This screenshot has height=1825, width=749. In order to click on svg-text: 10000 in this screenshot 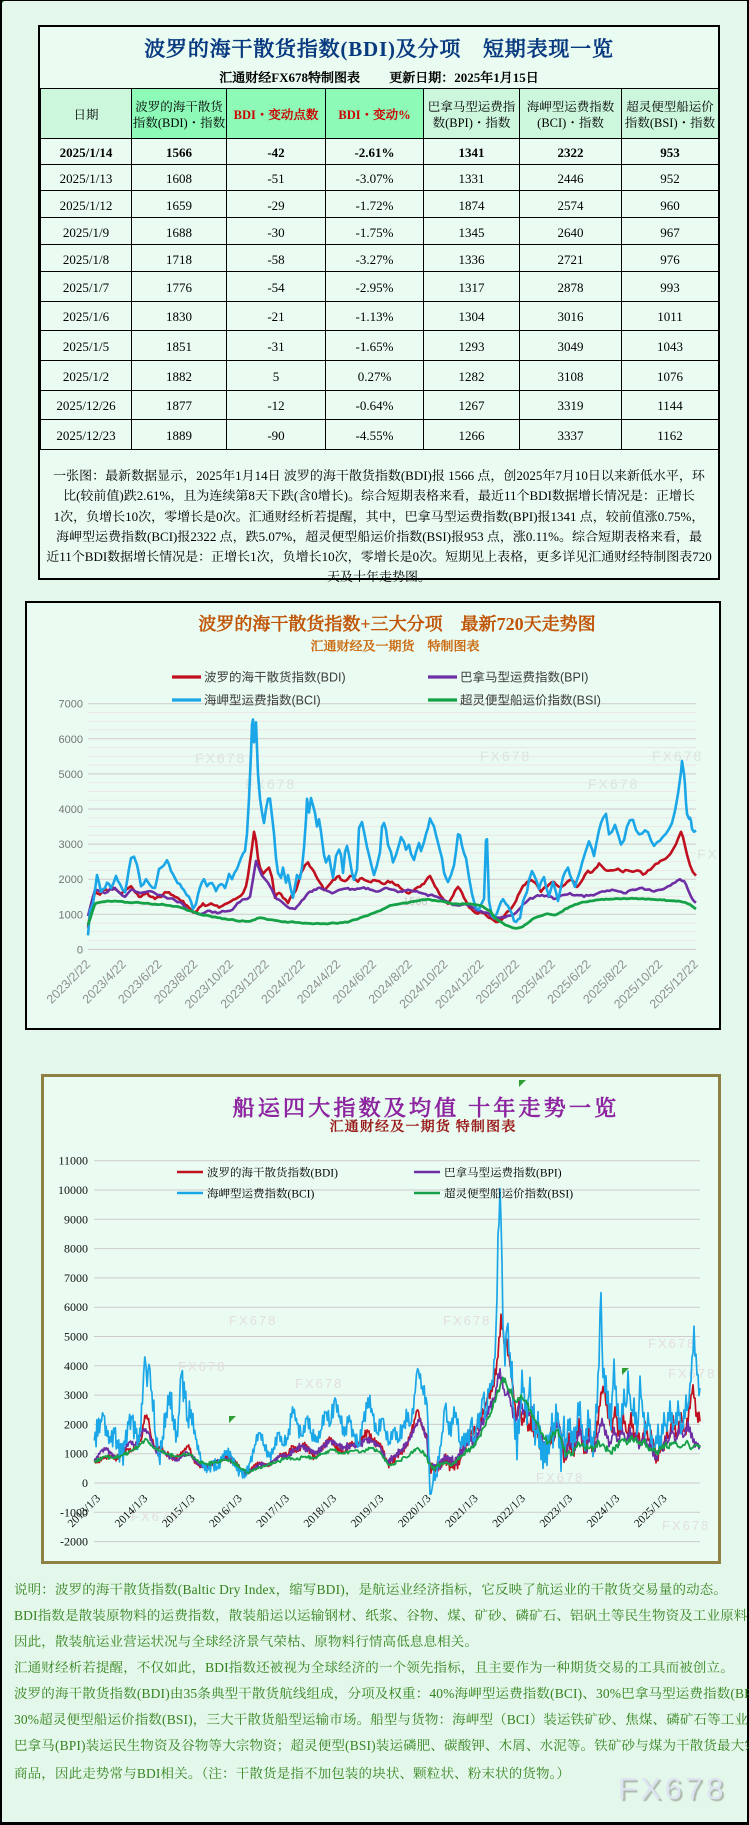, I will do `click(73, 1190)`.